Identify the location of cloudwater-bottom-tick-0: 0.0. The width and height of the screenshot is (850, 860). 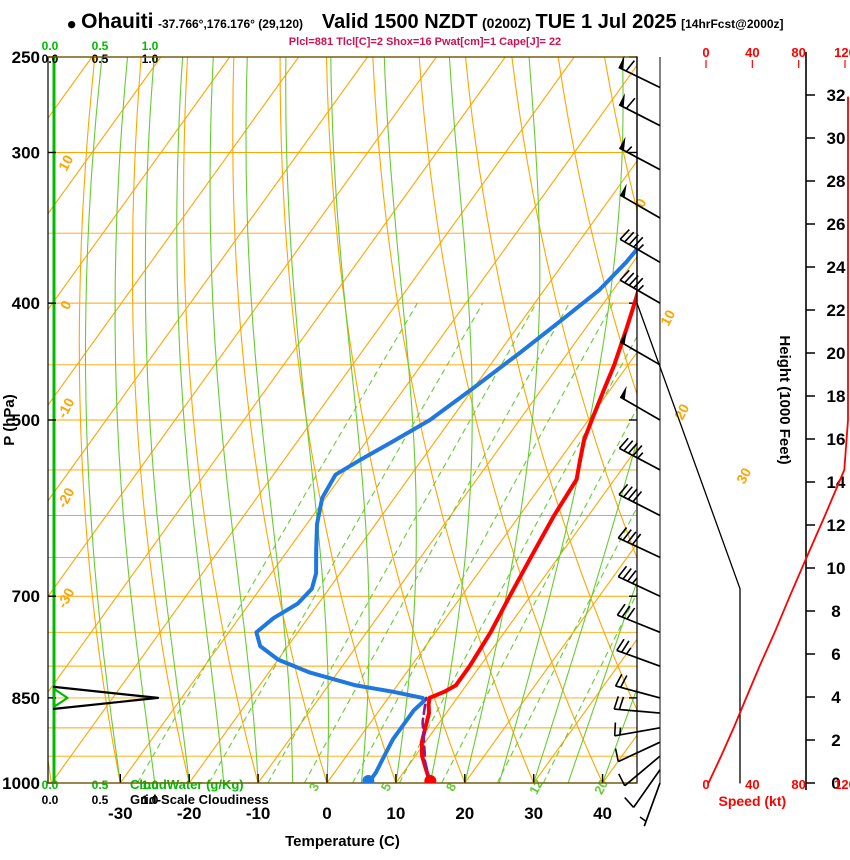
(50, 785).